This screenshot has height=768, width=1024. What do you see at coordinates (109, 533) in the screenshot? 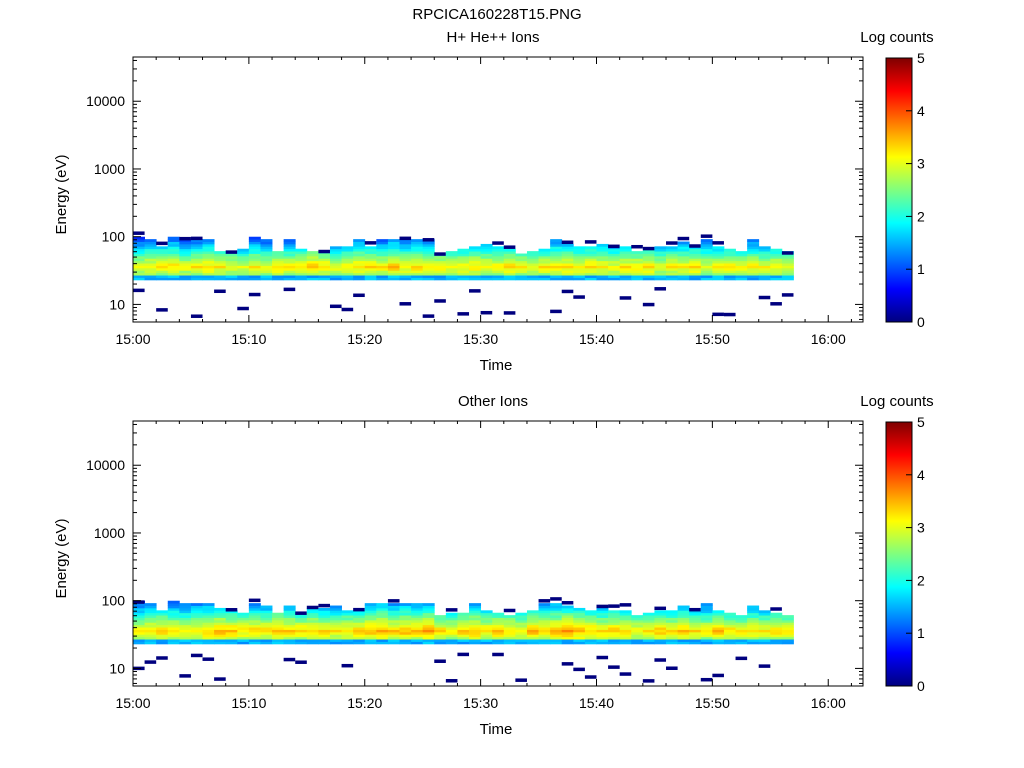
I see `y-tick-label: 1000` at bounding box center [109, 533].